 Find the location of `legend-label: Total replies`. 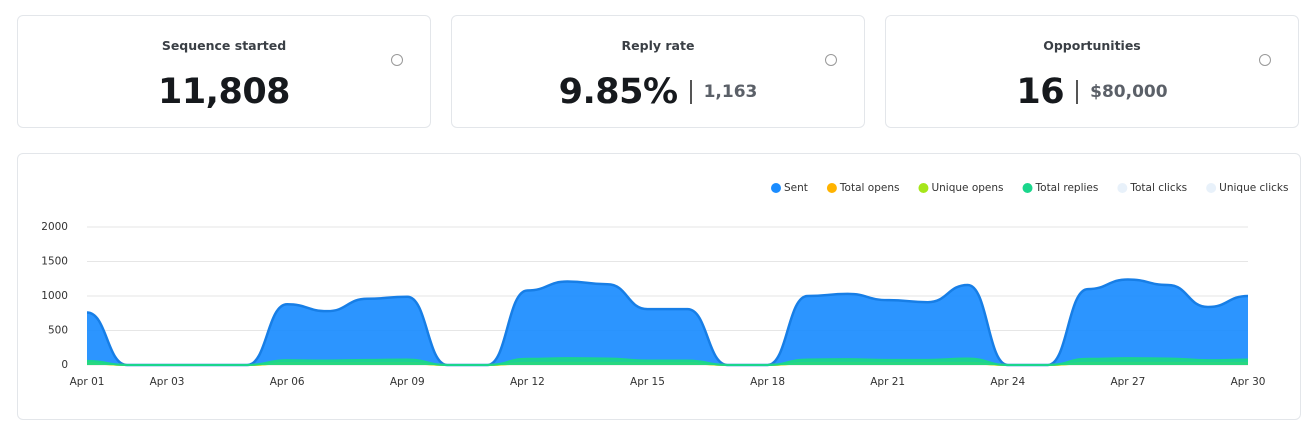

legend-label: Total replies is located at coordinates (1067, 188).